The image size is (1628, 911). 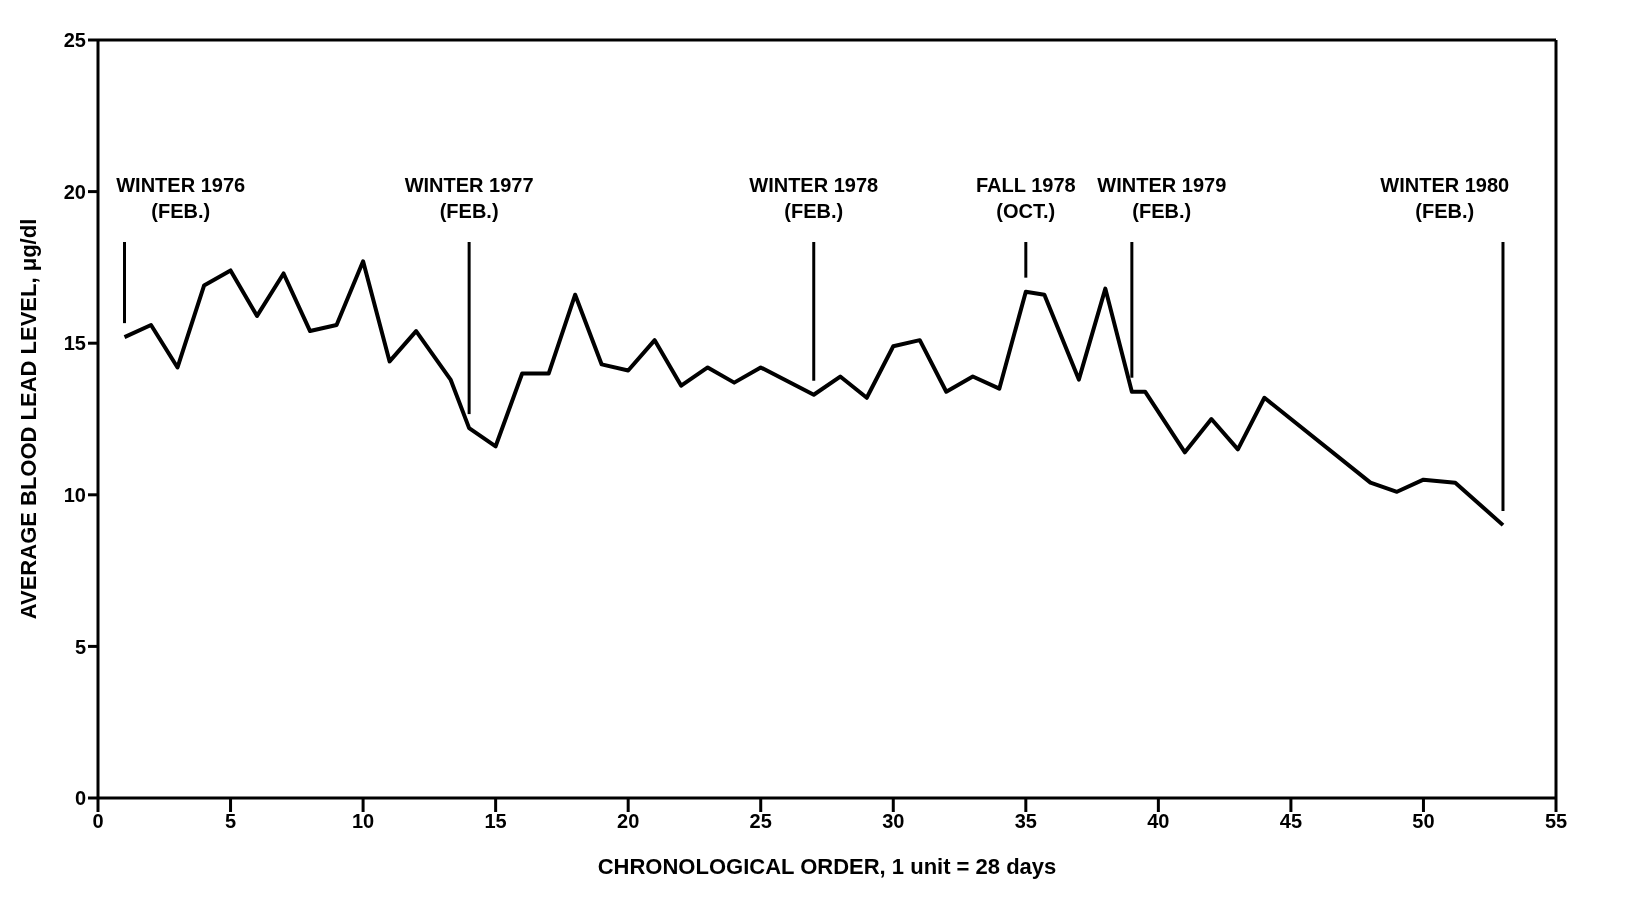 I want to click on y-tick-label: 20, so click(x=74, y=191).